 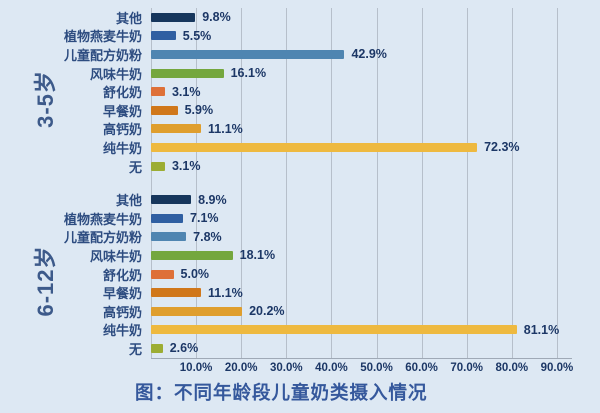 I want to click on bar-value-label: 5.0%, so click(x=195, y=274).